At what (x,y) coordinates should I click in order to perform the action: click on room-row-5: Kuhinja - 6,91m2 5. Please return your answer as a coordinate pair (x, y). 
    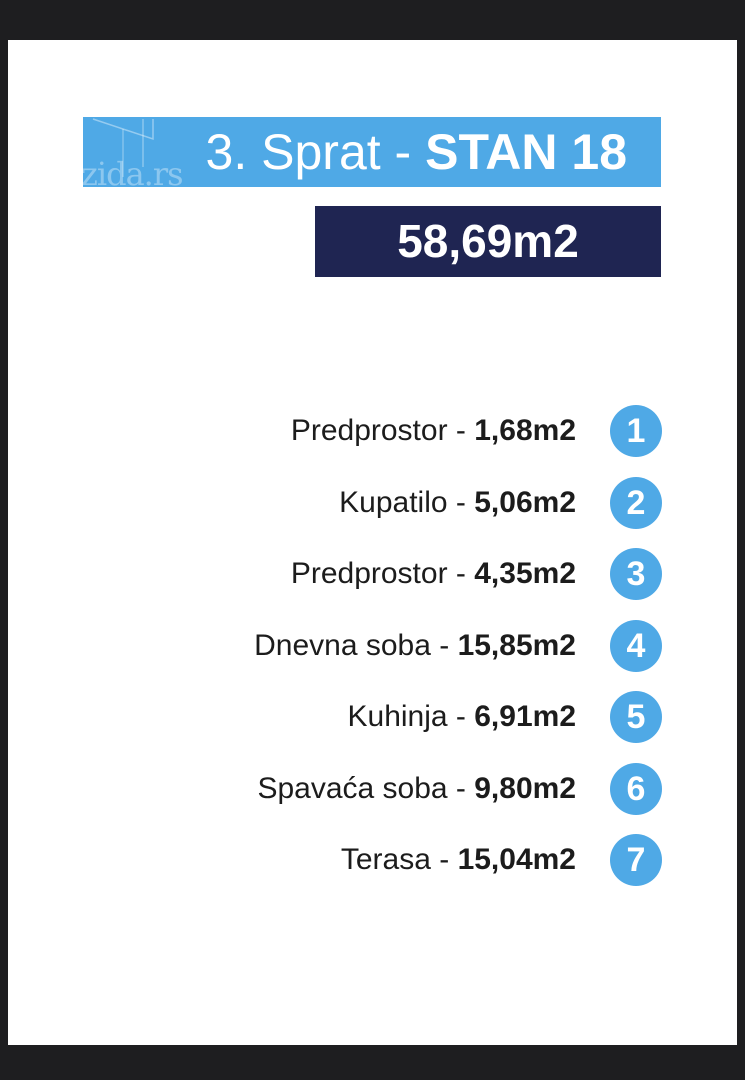
    Looking at the image, I should click on (372, 717).